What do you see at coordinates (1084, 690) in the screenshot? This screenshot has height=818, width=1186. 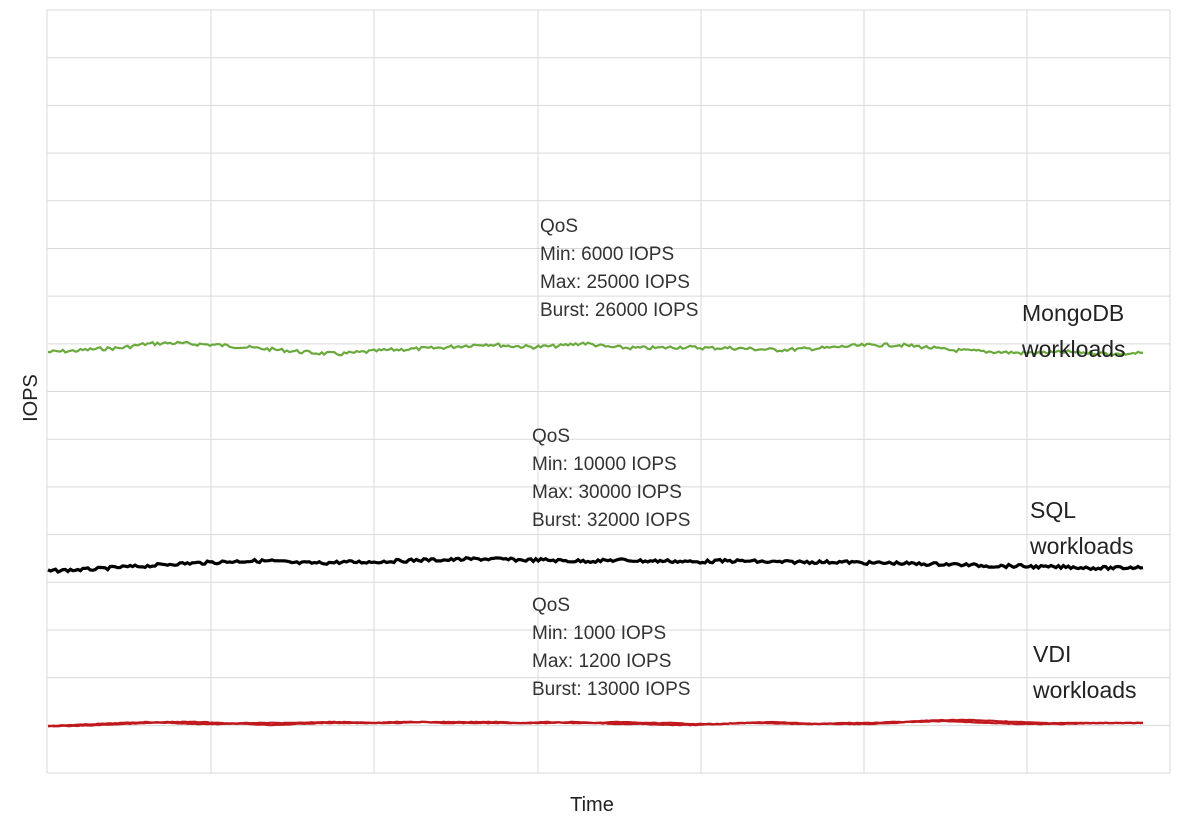 I see `vdi-series-label: workloads` at bounding box center [1084, 690].